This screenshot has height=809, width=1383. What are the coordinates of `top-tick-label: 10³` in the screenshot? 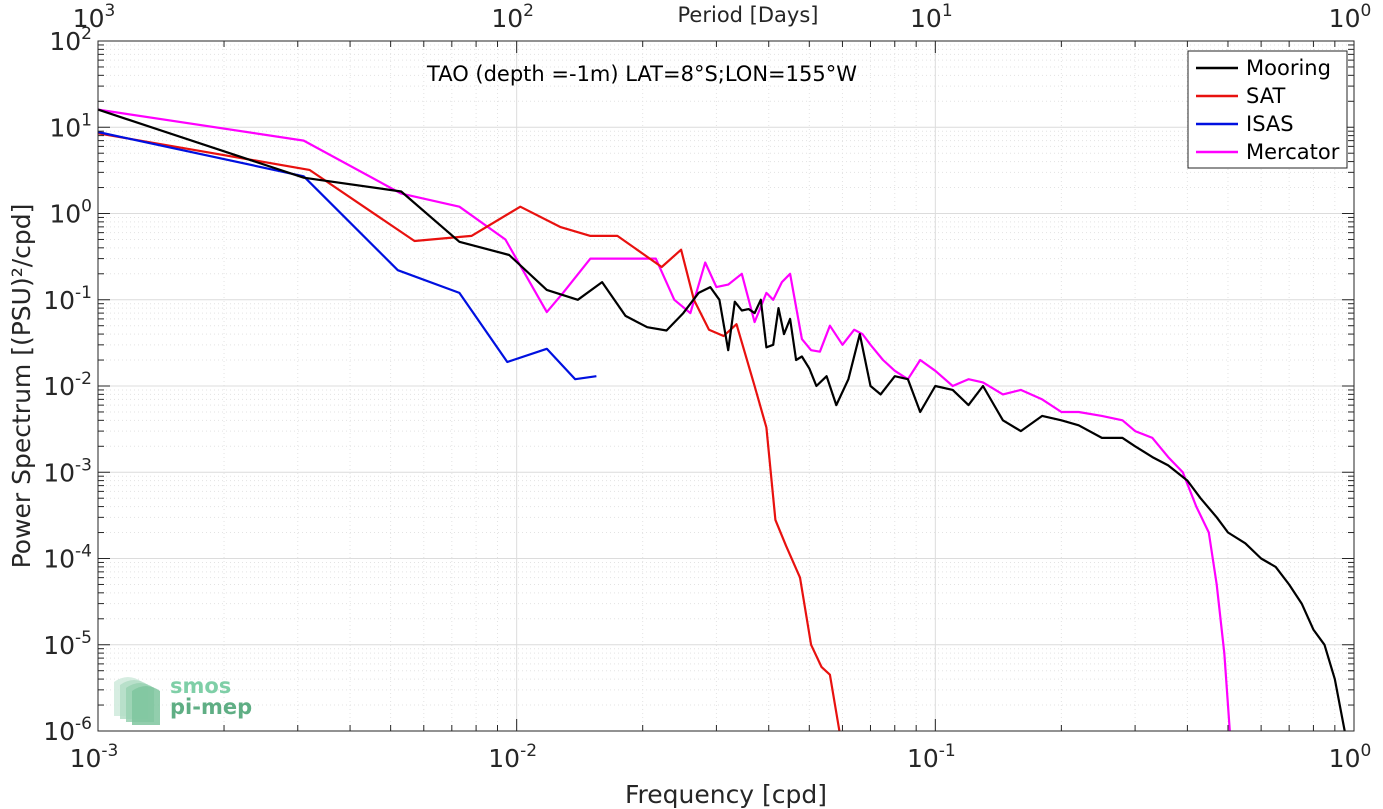 It's located at (94, 17).